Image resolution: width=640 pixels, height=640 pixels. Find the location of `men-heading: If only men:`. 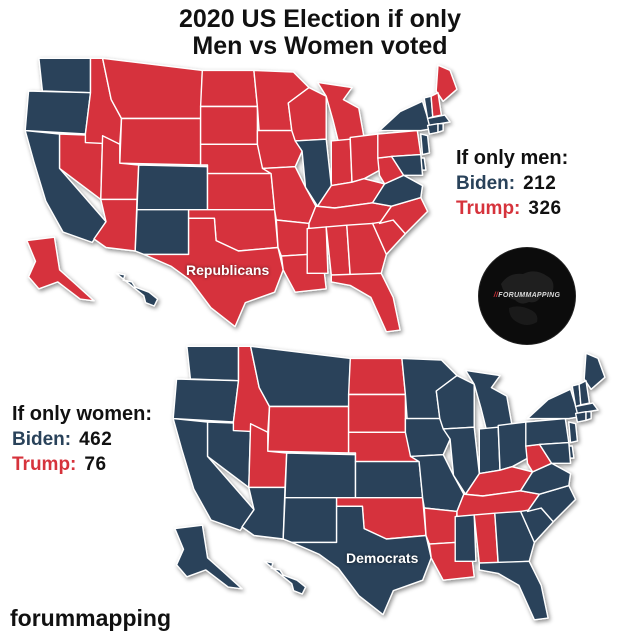

men-heading: If only men: is located at coordinates (512, 158).